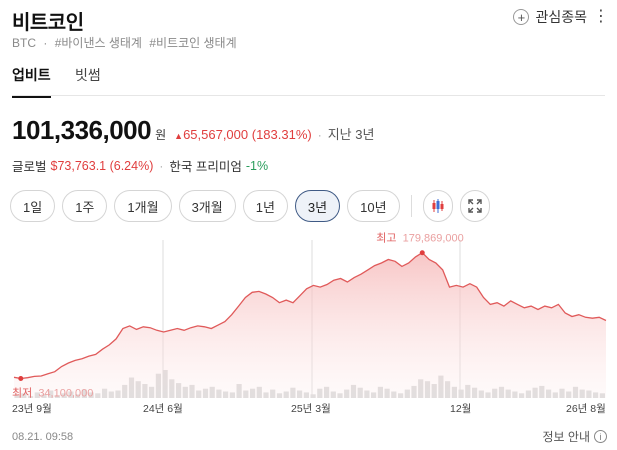 The image size is (617, 450). What do you see at coordinates (314, 29) in the screenshot?
I see `header: 비트코인 BTC · #바이낸스 생태계 #비트코인 생태계 + 관심종목 ⋮` at bounding box center [314, 29].